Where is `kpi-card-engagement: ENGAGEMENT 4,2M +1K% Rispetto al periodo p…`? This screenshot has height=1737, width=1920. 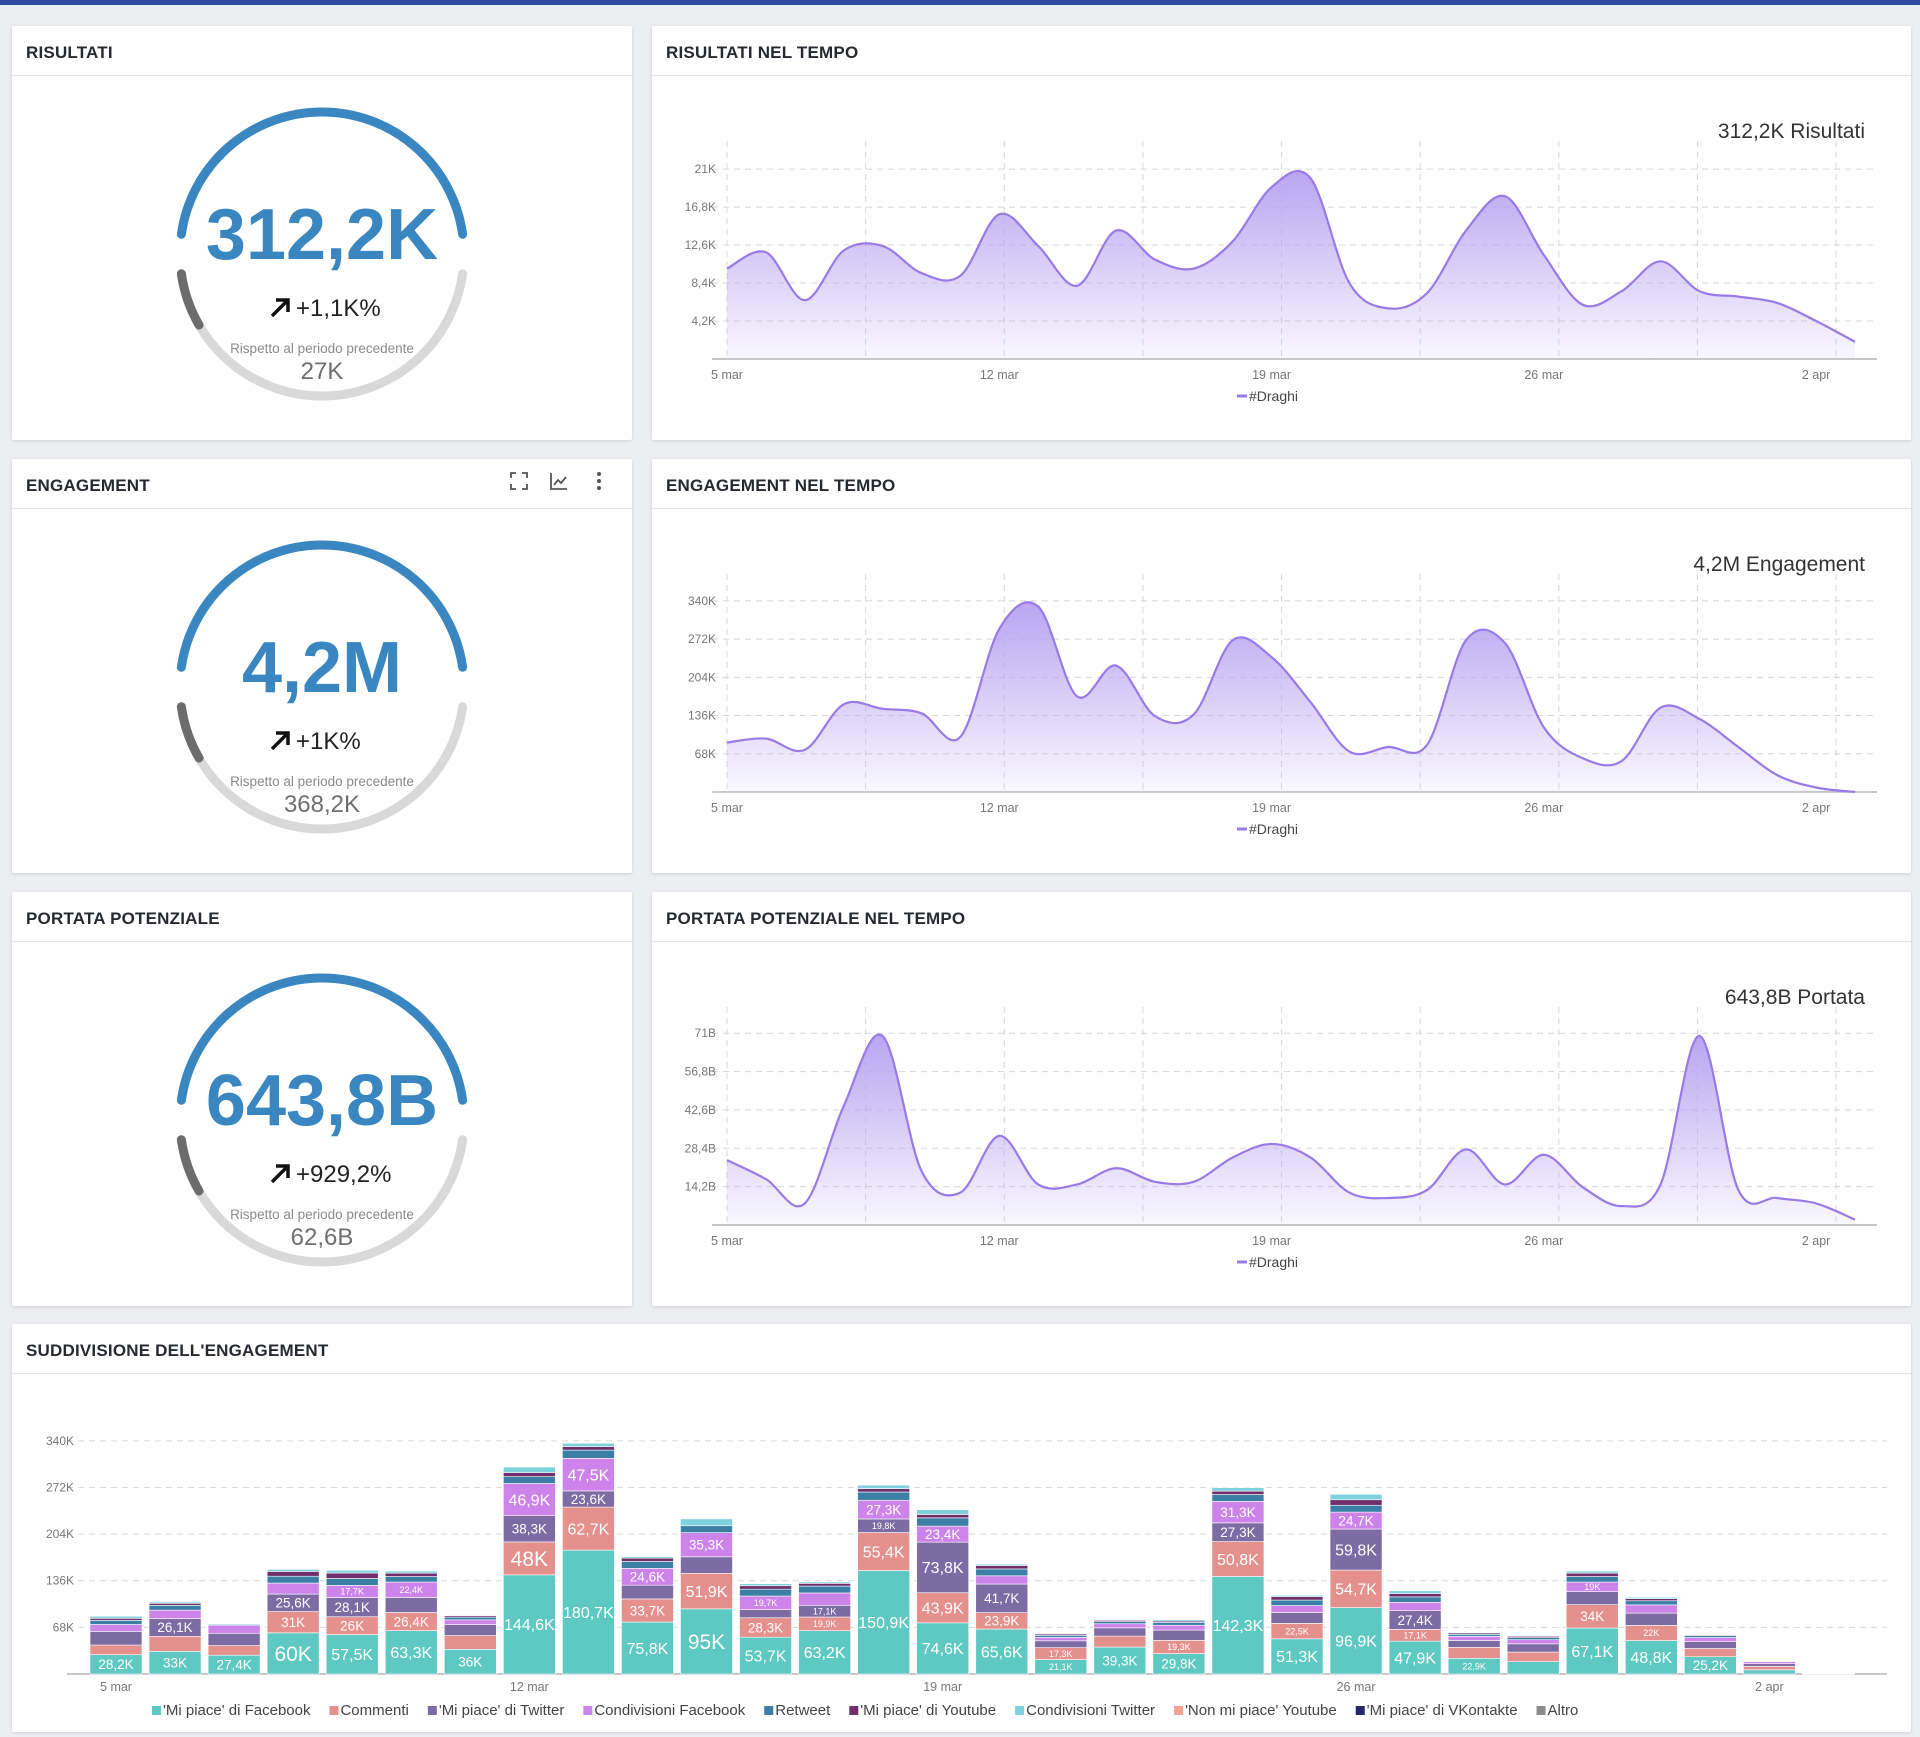
kpi-card-engagement: ENGAGEMENT 4,2M +1K% Rispetto al periodo p… is located at coordinates (322, 666).